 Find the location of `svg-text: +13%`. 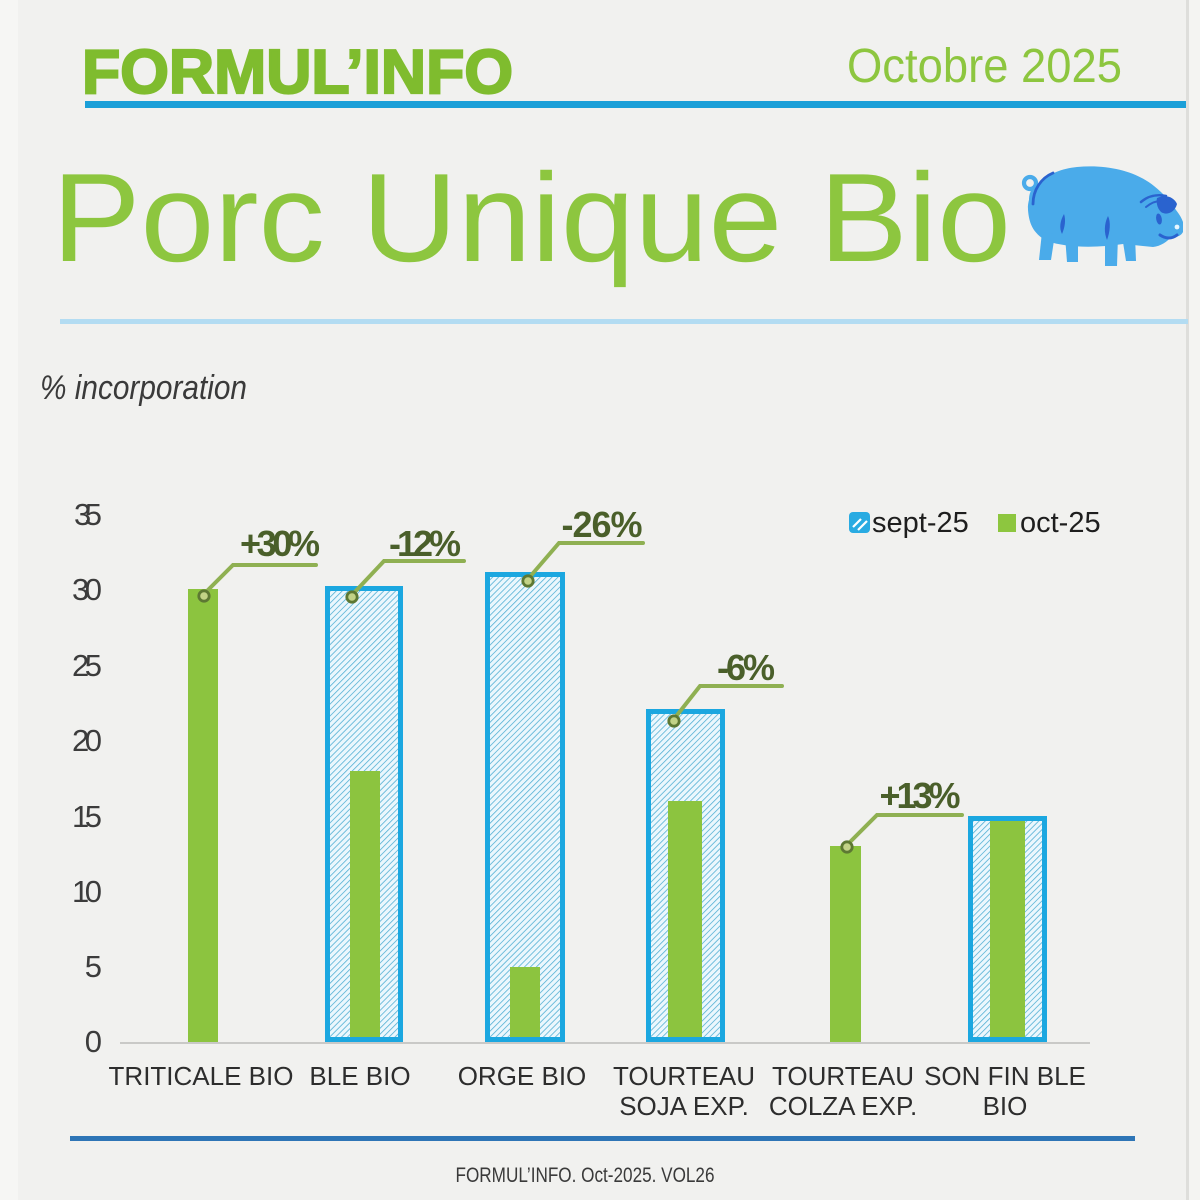

svg-text: +13% is located at coordinates (920, 795).